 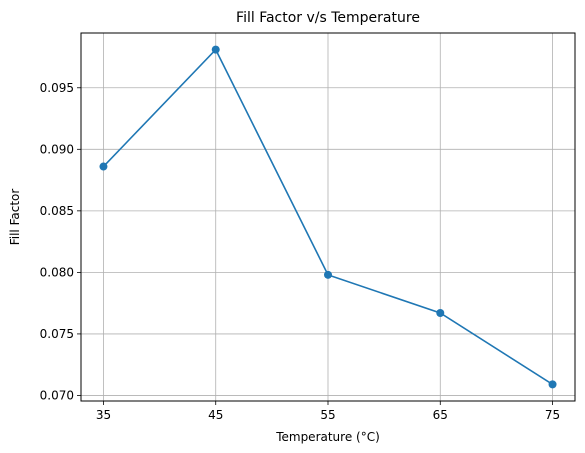 What do you see at coordinates (328, 18) in the screenshot?
I see `chart-title: Fill Factor v/s Temperature` at bounding box center [328, 18].